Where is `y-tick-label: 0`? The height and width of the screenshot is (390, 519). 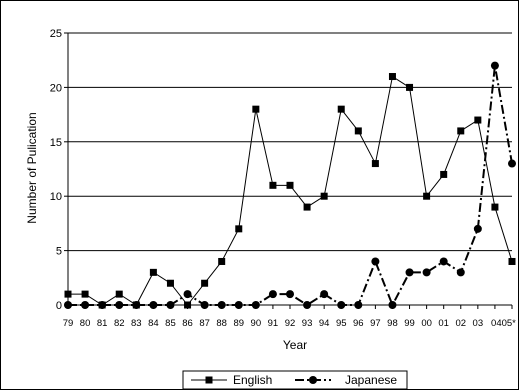
y-tick-label: 0 is located at coordinates (59, 306).